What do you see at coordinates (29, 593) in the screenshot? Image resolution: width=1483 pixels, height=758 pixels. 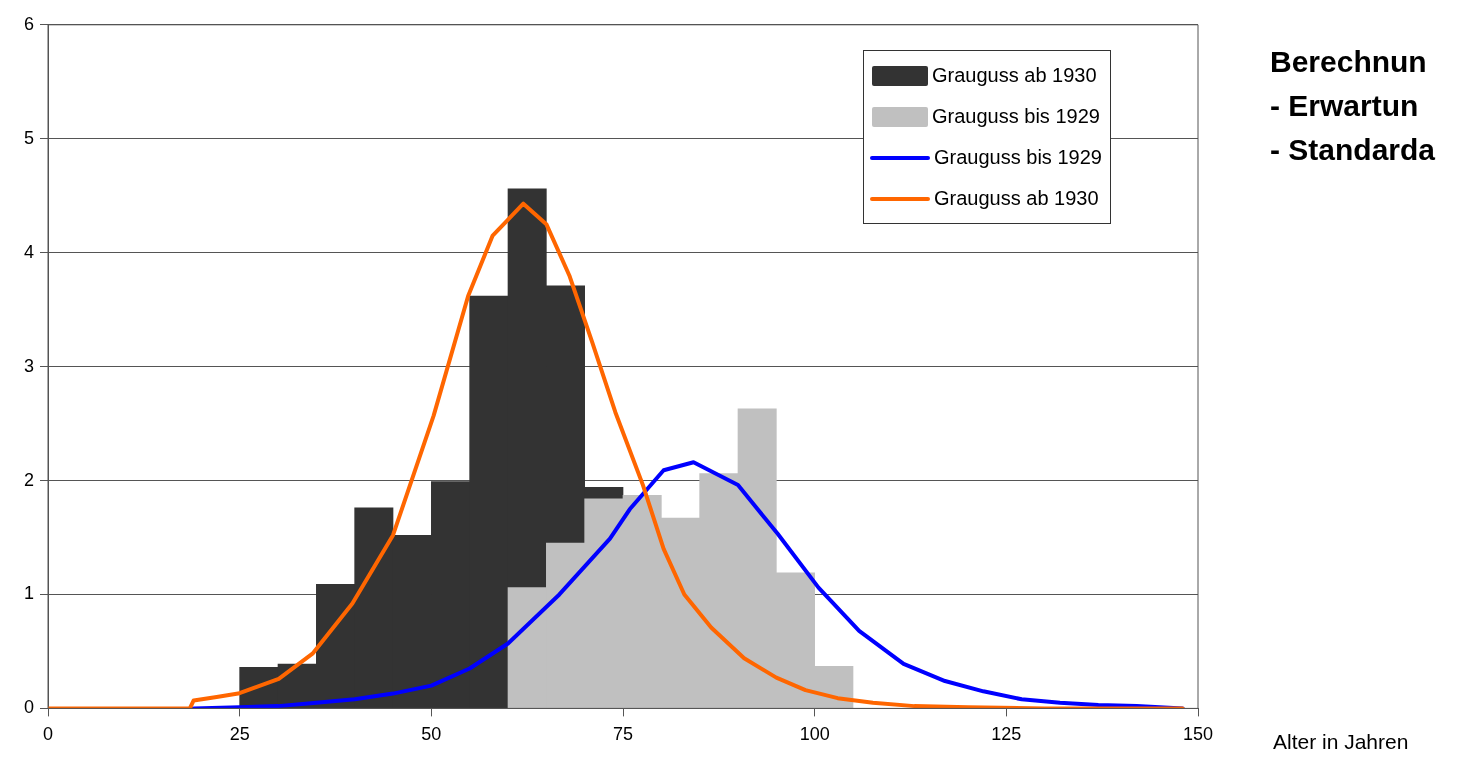 I see `y-tick-label: 1` at bounding box center [29, 593].